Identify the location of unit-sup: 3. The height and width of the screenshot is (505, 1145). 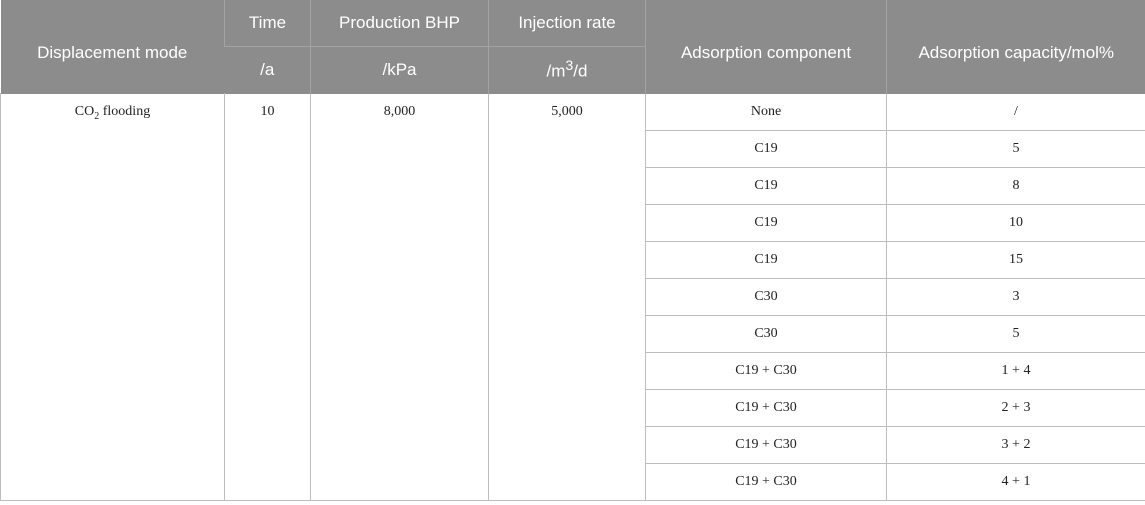
(569, 66).